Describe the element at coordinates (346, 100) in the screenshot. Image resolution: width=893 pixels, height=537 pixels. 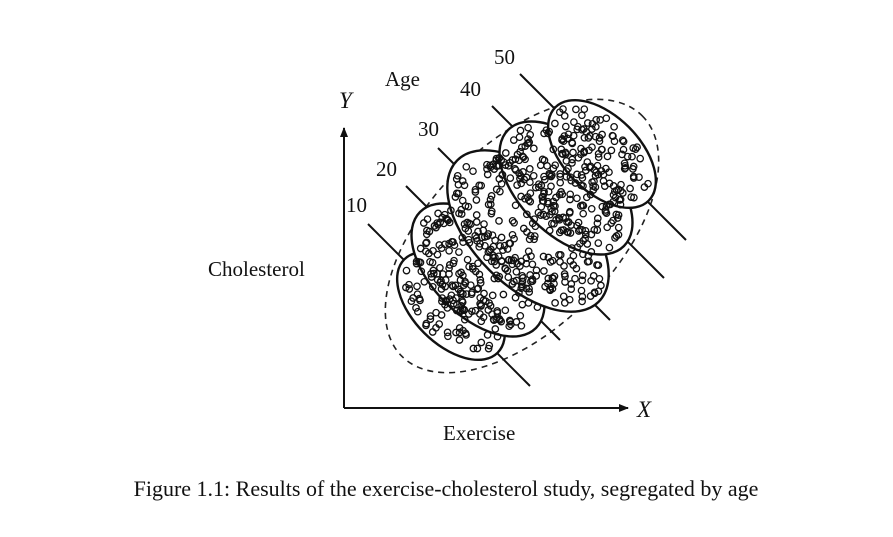
I see `y-axis-letter: Y` at that location.